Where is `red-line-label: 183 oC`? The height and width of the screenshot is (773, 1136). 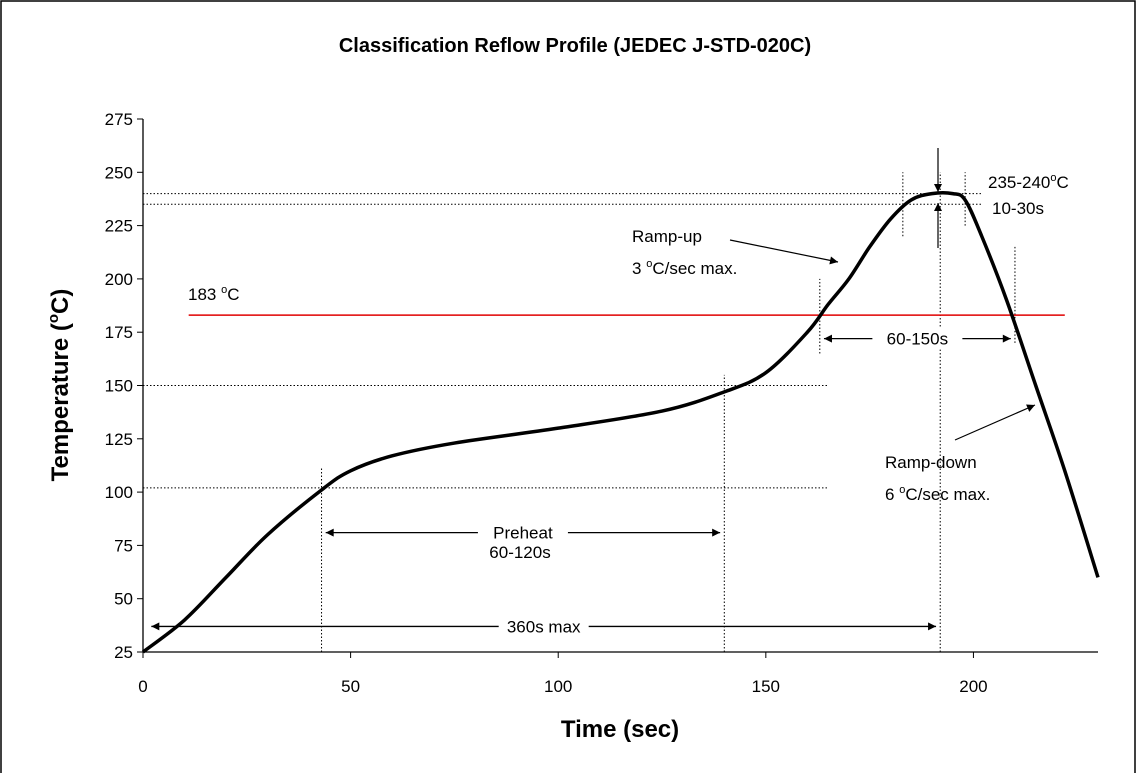 red-line-label: 183 oC is located at coordinates (214, 294).